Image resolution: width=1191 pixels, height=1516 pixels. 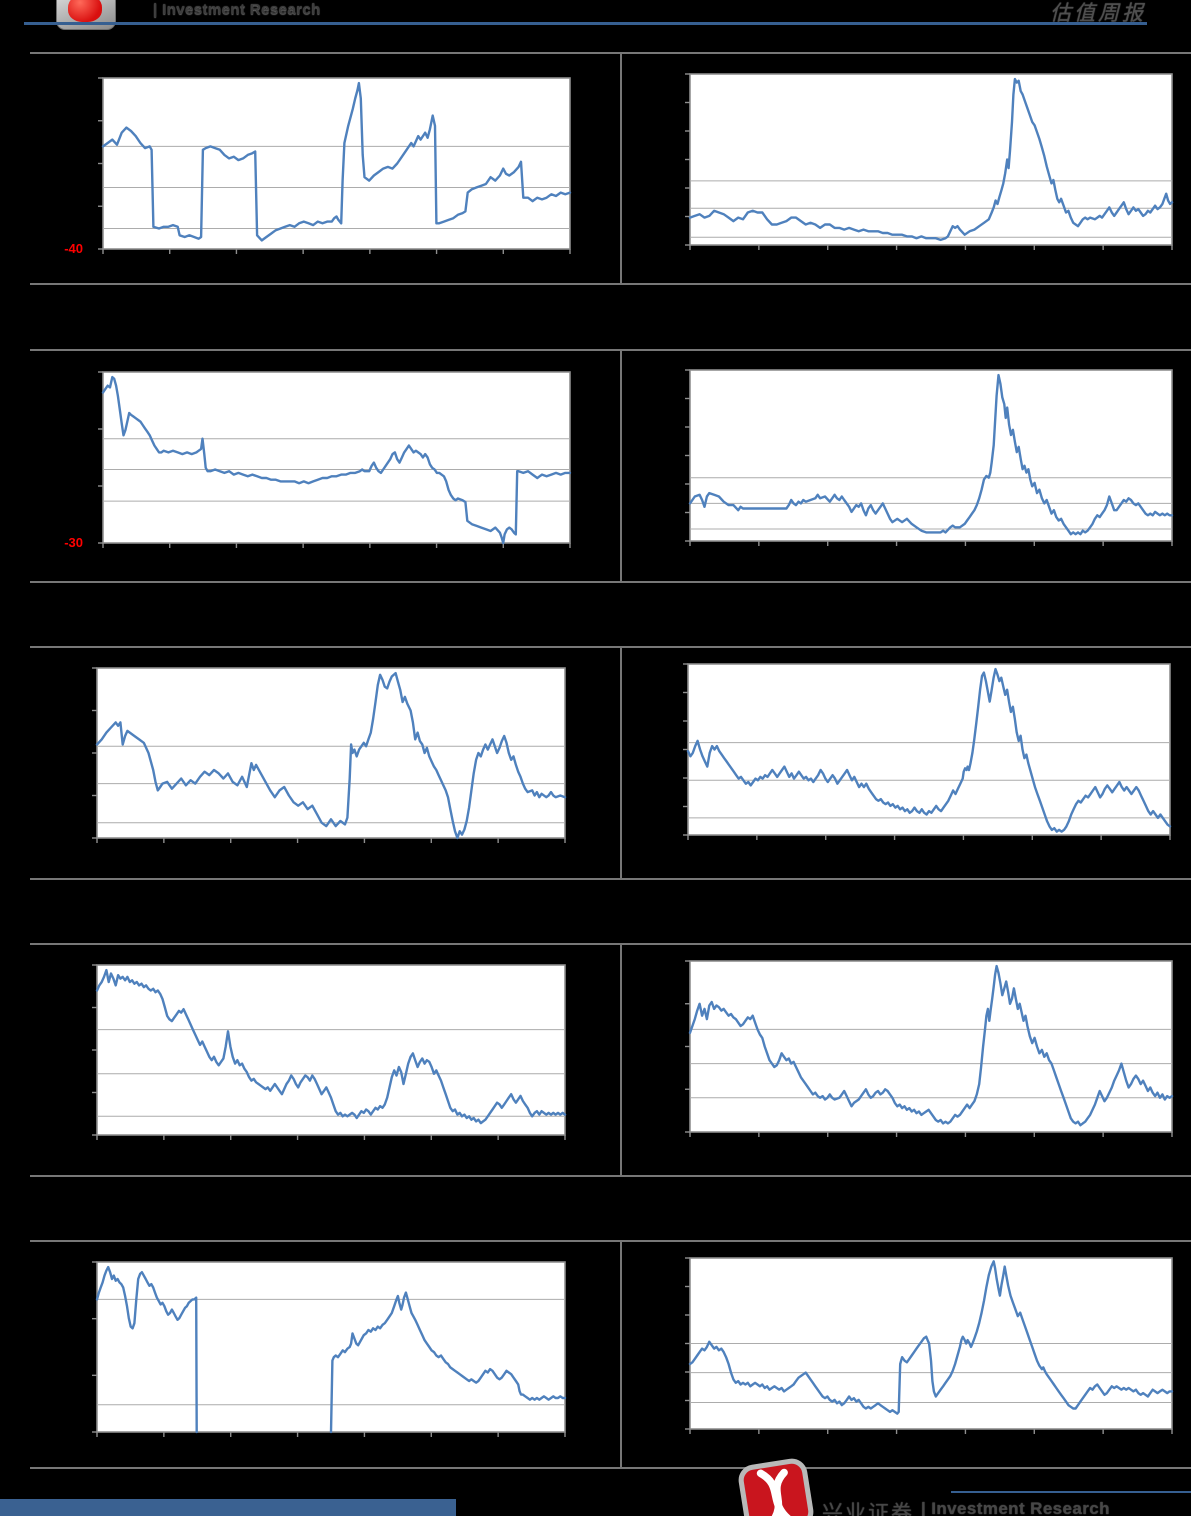 What do you see at coordinates (621, 465) in the screenshot?
I see `row-2-column-divider` at bounding box center [621, 465].